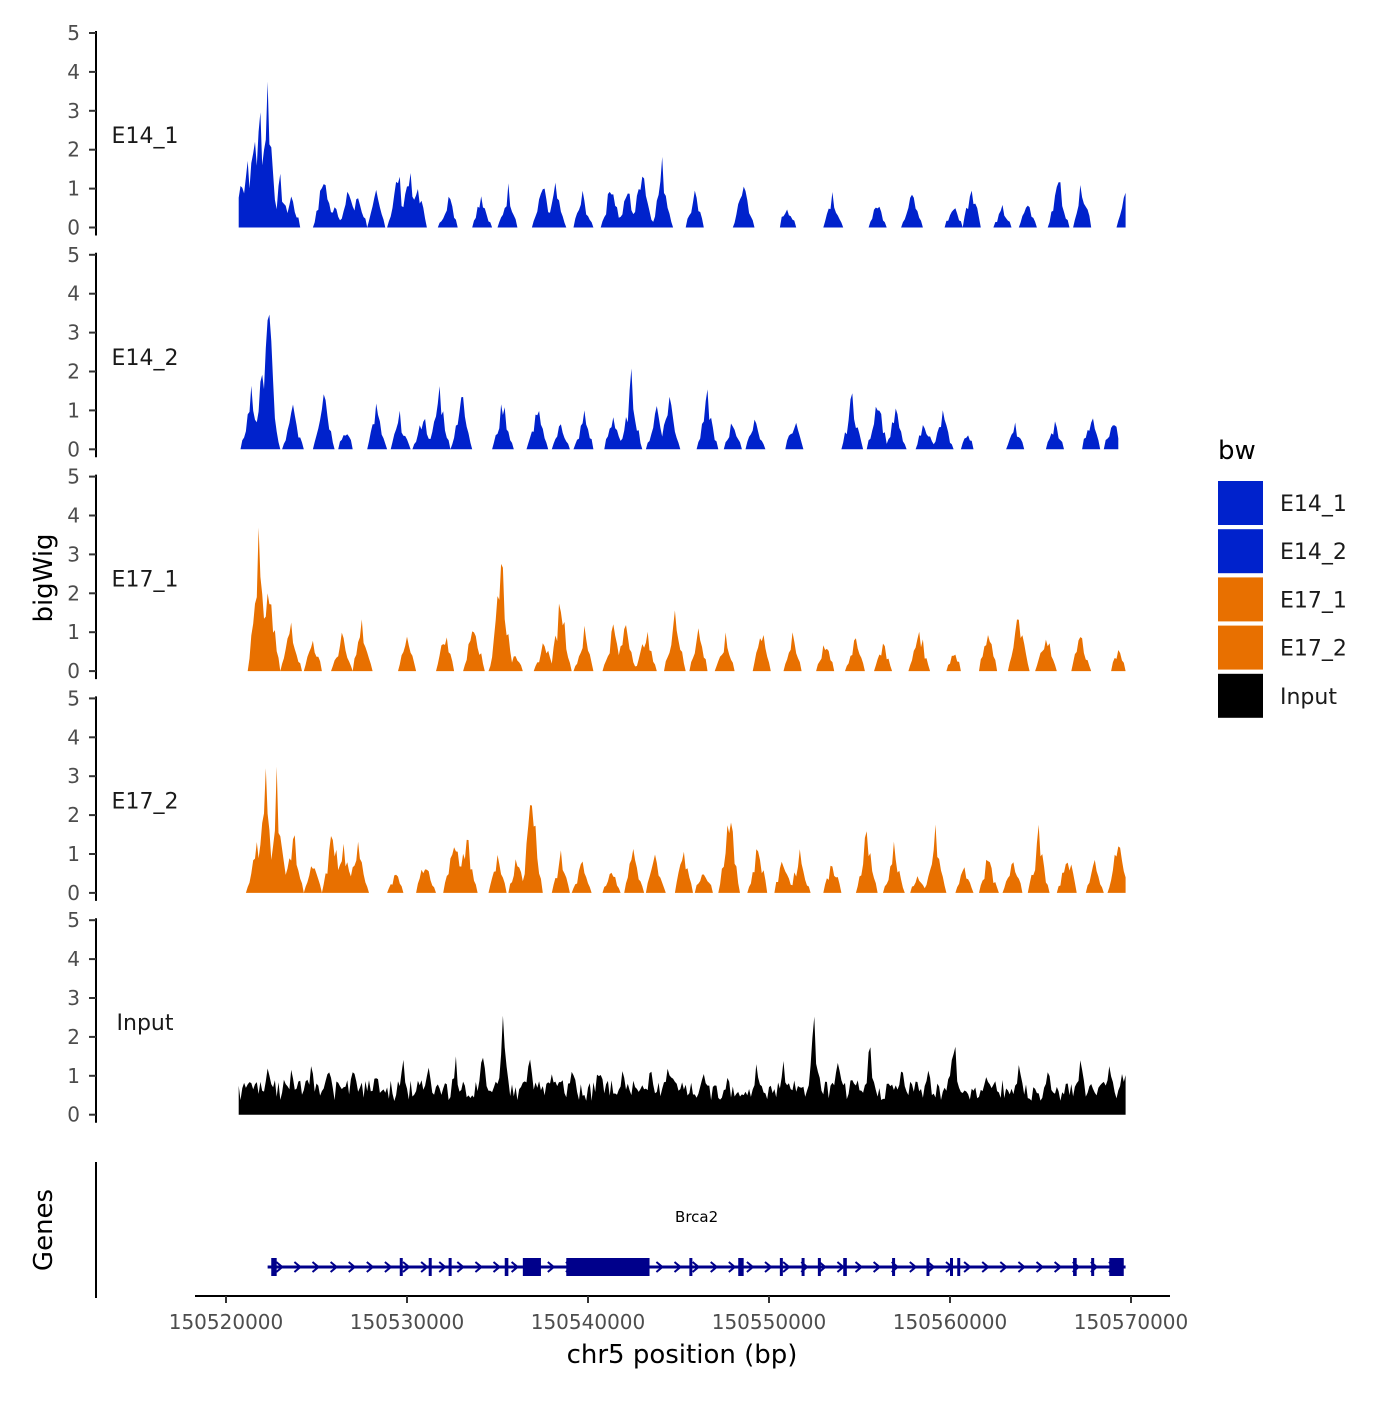 The width and height of the screenshot is (1400, 1404). What do you see at coordinates (1240, 695) in the screenshot?
I see `legend-key-Input` at bounding box center [1240, 695].